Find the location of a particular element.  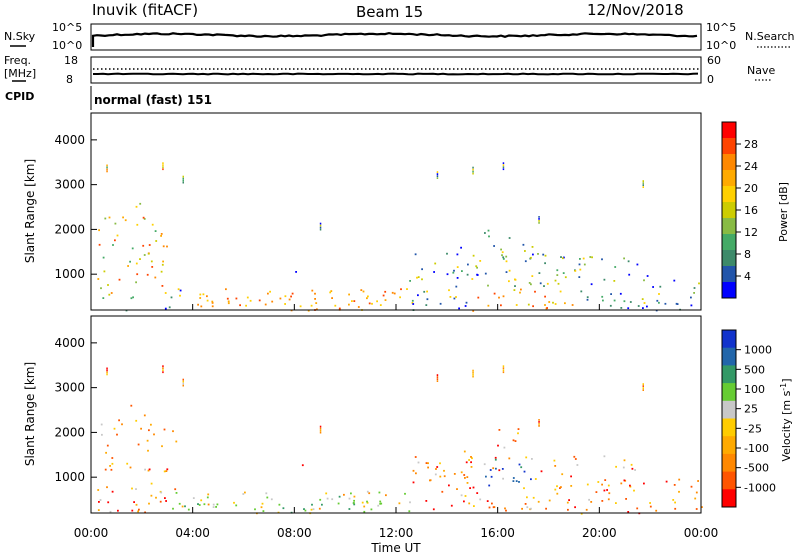

x-tick-label: 20:00 is located at coordinates (599, 533).